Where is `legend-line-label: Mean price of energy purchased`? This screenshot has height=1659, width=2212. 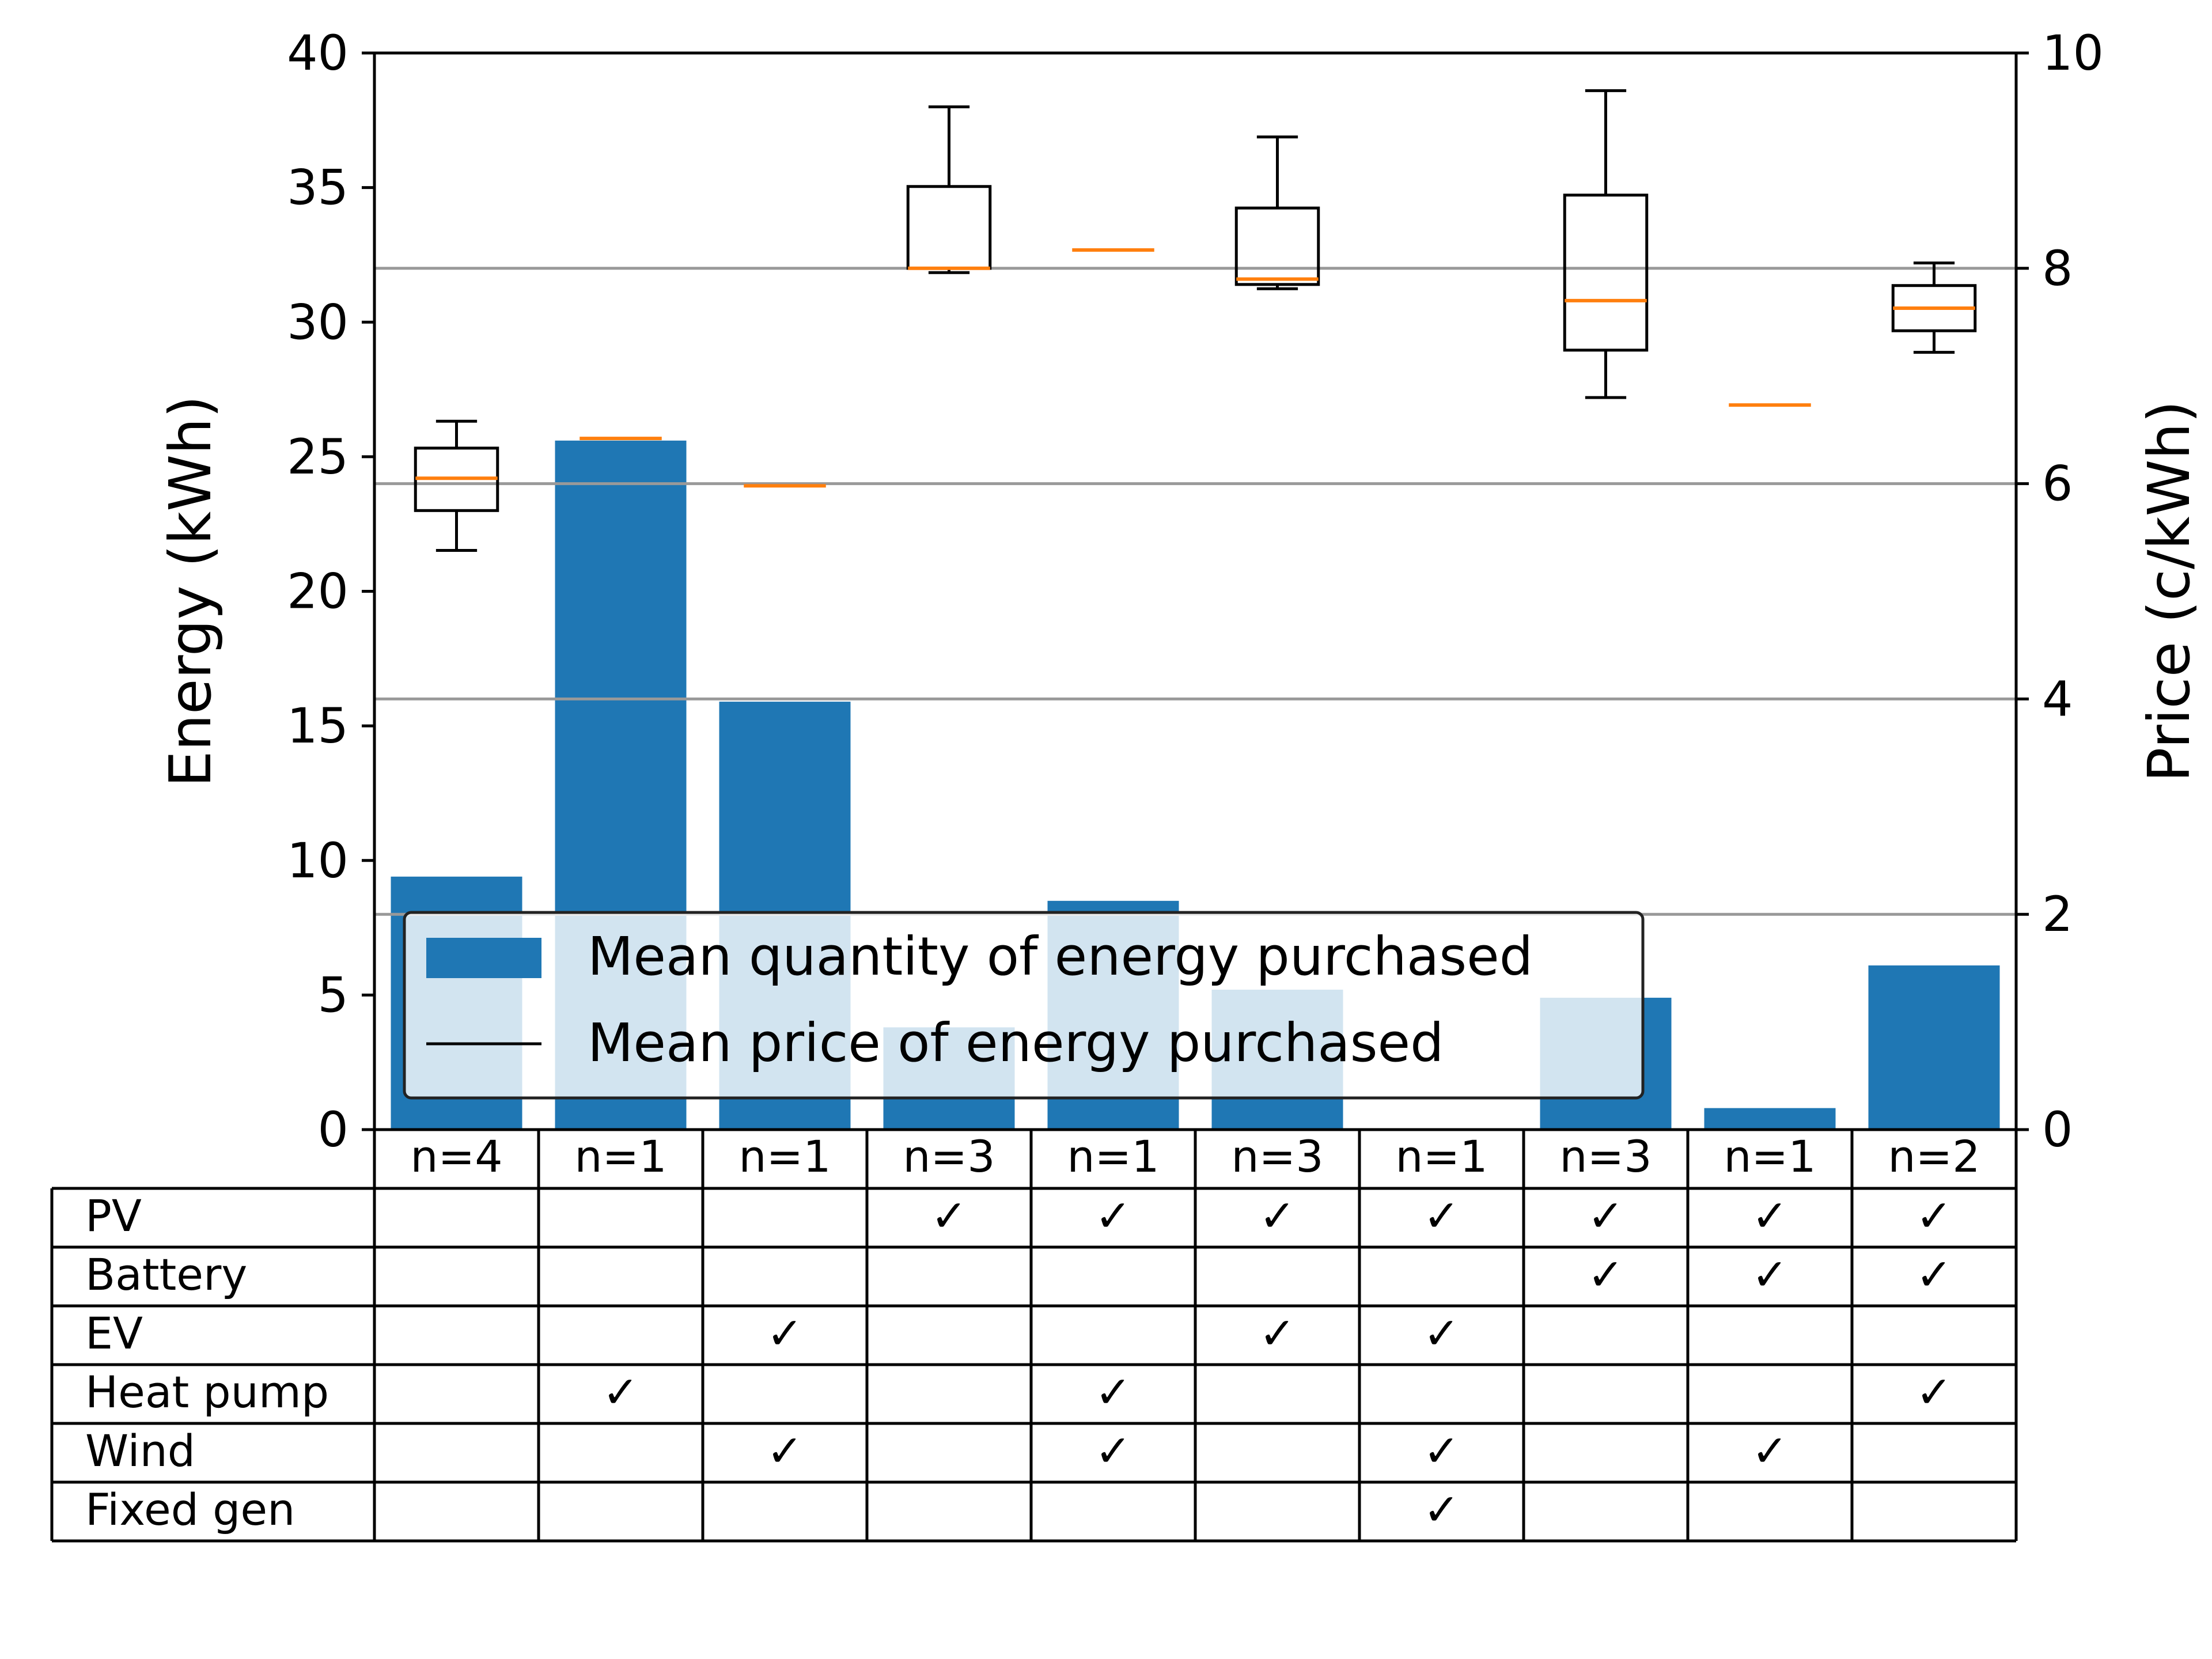 legend-line-label: Mean price of energy purchased is located at coordinates (1016, 1043).